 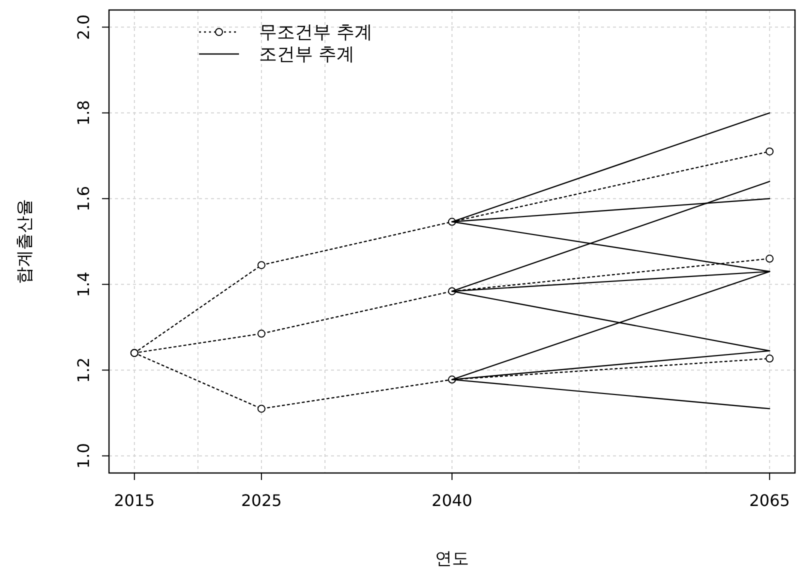 I want to click on y-tick-label: 1.4, so click(x=83, y=285).